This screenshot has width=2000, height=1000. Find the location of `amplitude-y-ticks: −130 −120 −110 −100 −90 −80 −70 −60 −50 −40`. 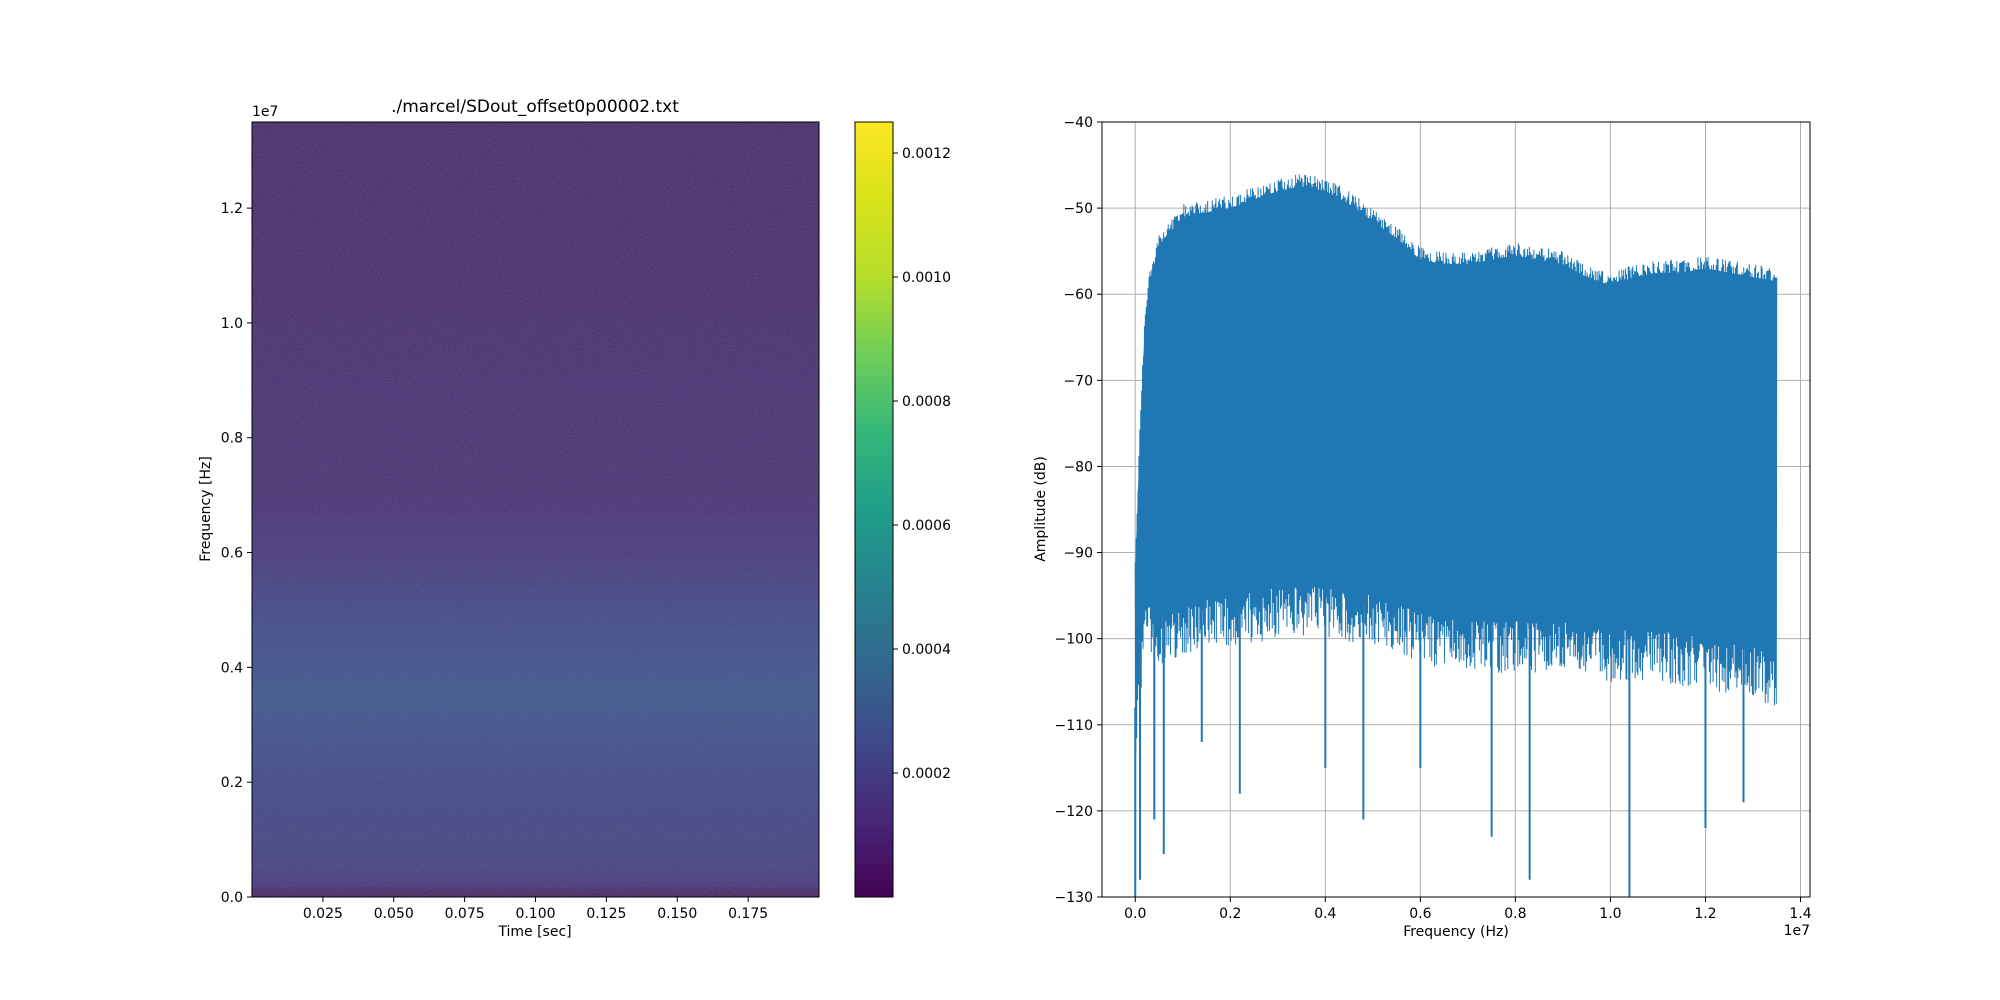

amplitude-y-ticks: −130 −120 −110 −100 −90 −80 −70 −60 −50 −40 is located at coordinates (1078, 510).